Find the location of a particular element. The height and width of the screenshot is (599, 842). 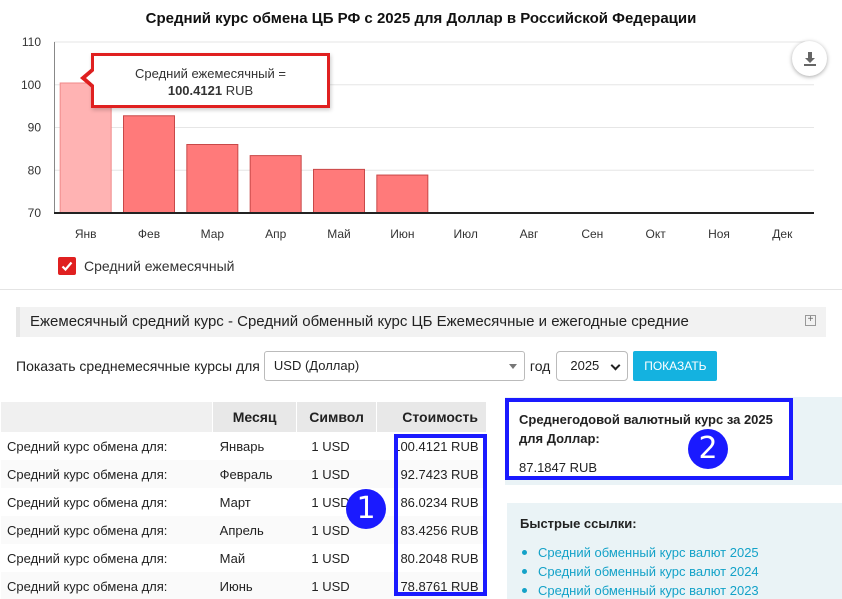

download-button is located at coordinates (809, 58).